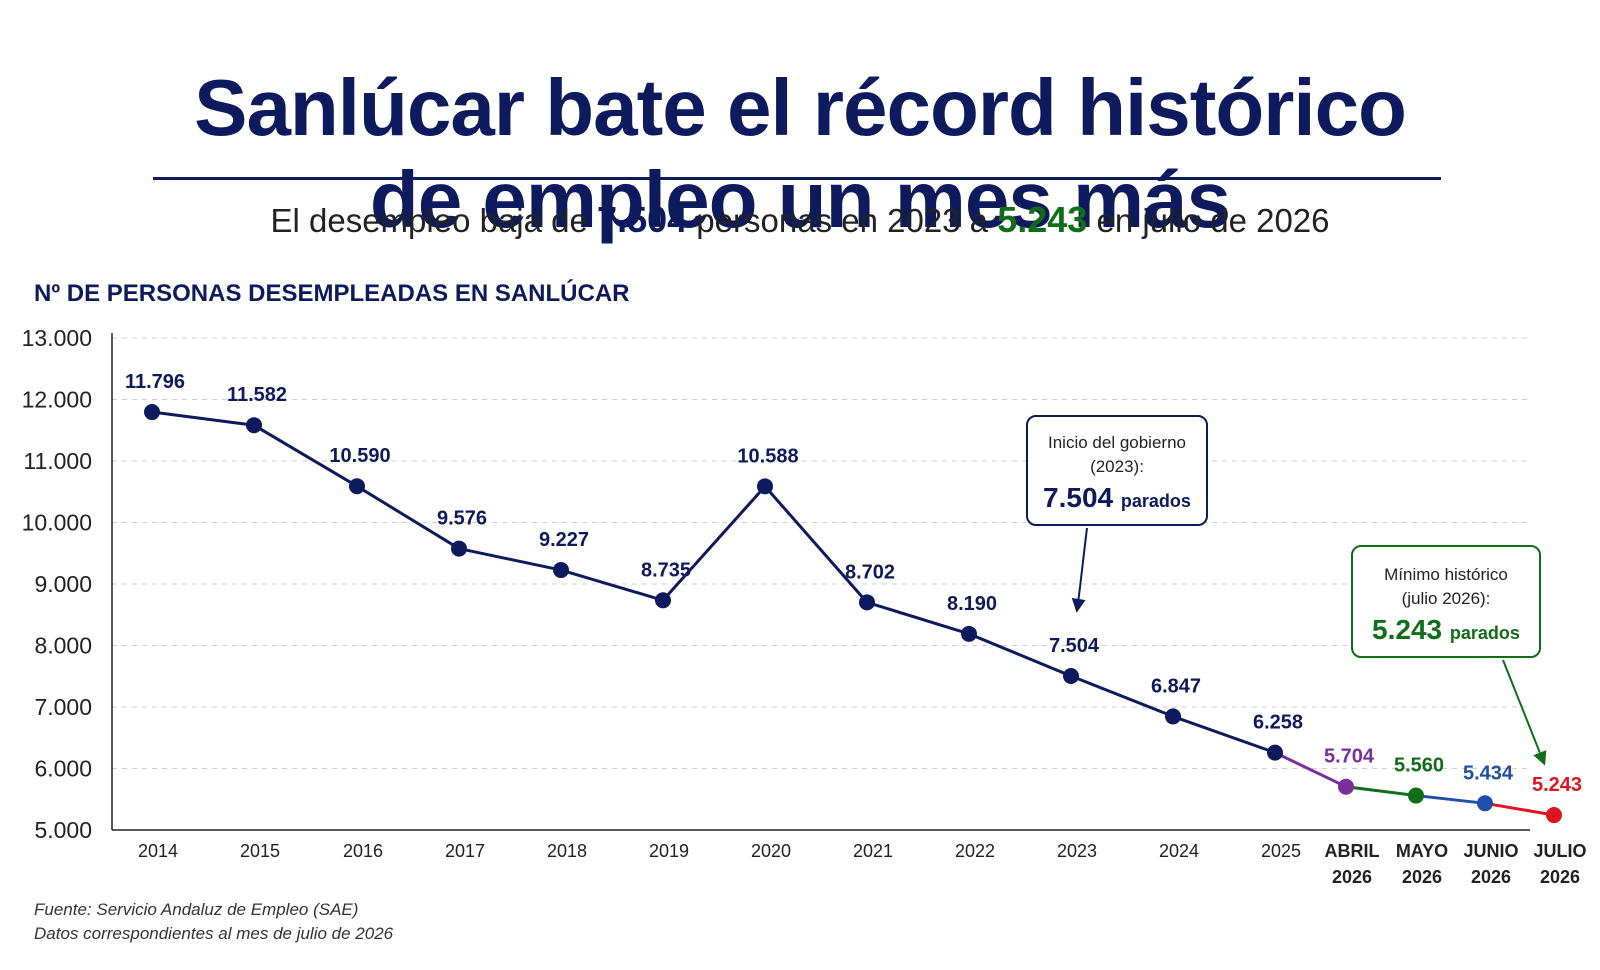  Describe the element at coordinates (1446, 574) in the screenshot. I see `callout-min-line-1: Mínimo histórico` at that location.